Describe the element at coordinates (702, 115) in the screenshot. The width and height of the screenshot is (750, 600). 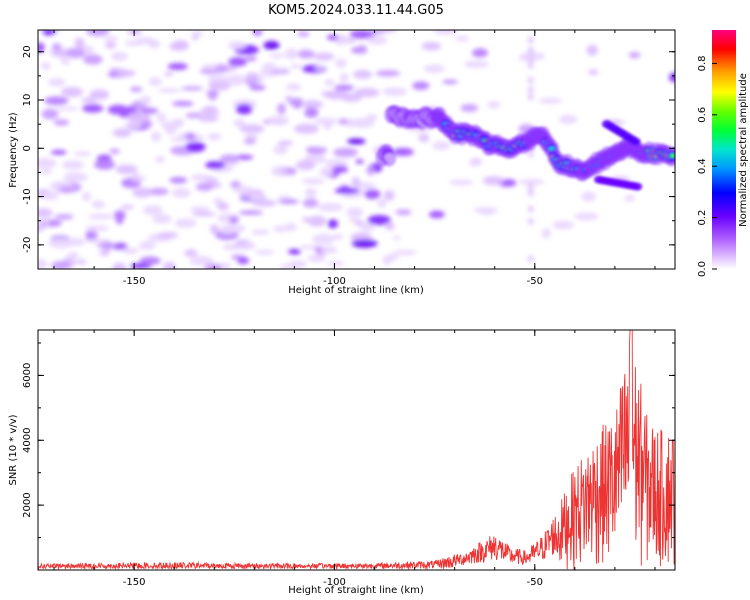
I see `colorbar-tick-label: 0.6` at that location.